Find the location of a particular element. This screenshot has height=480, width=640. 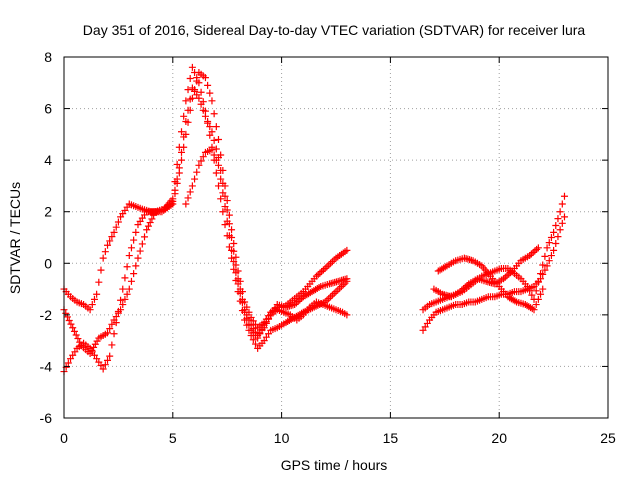

y-tick-label: -6 is located at coordinates (46, 418).